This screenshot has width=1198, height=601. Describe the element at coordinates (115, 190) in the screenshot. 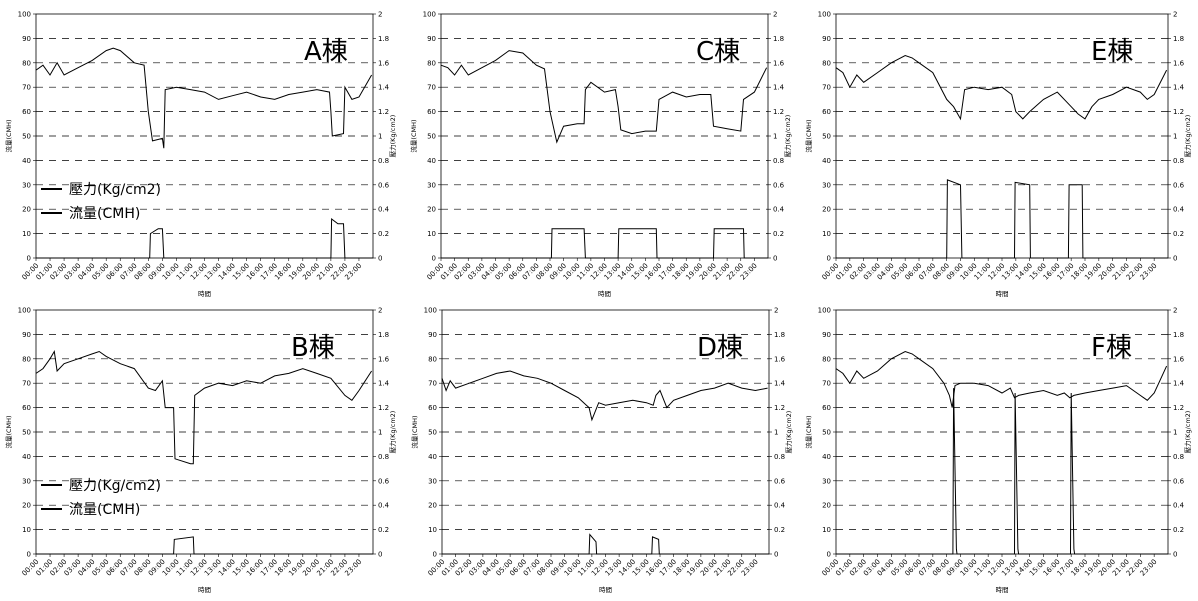

I see `legend-label: 壓力(Kg/cm2)` at that location.